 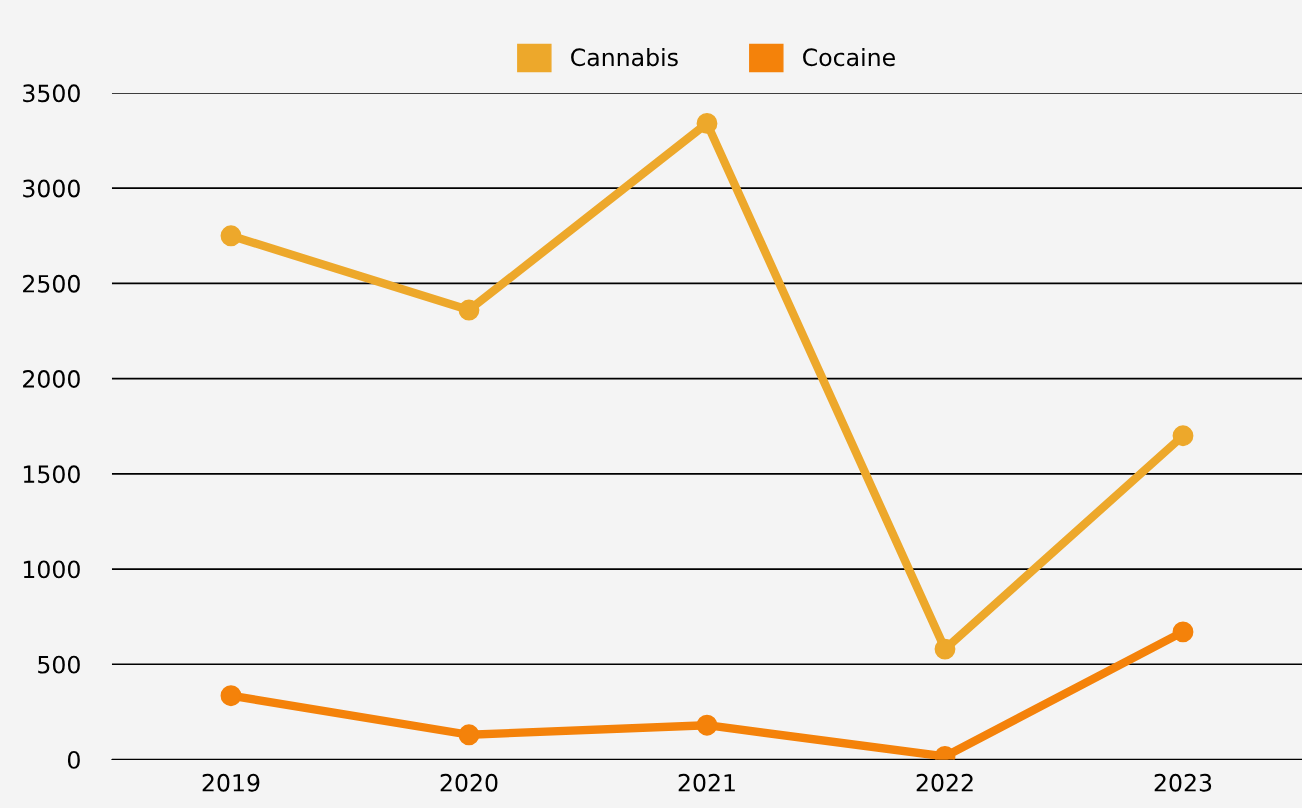 What do you see at coordinates (706, 782) in the screenshot?
I see `x-tick-label: 2021` at bounding box center [706, 782].